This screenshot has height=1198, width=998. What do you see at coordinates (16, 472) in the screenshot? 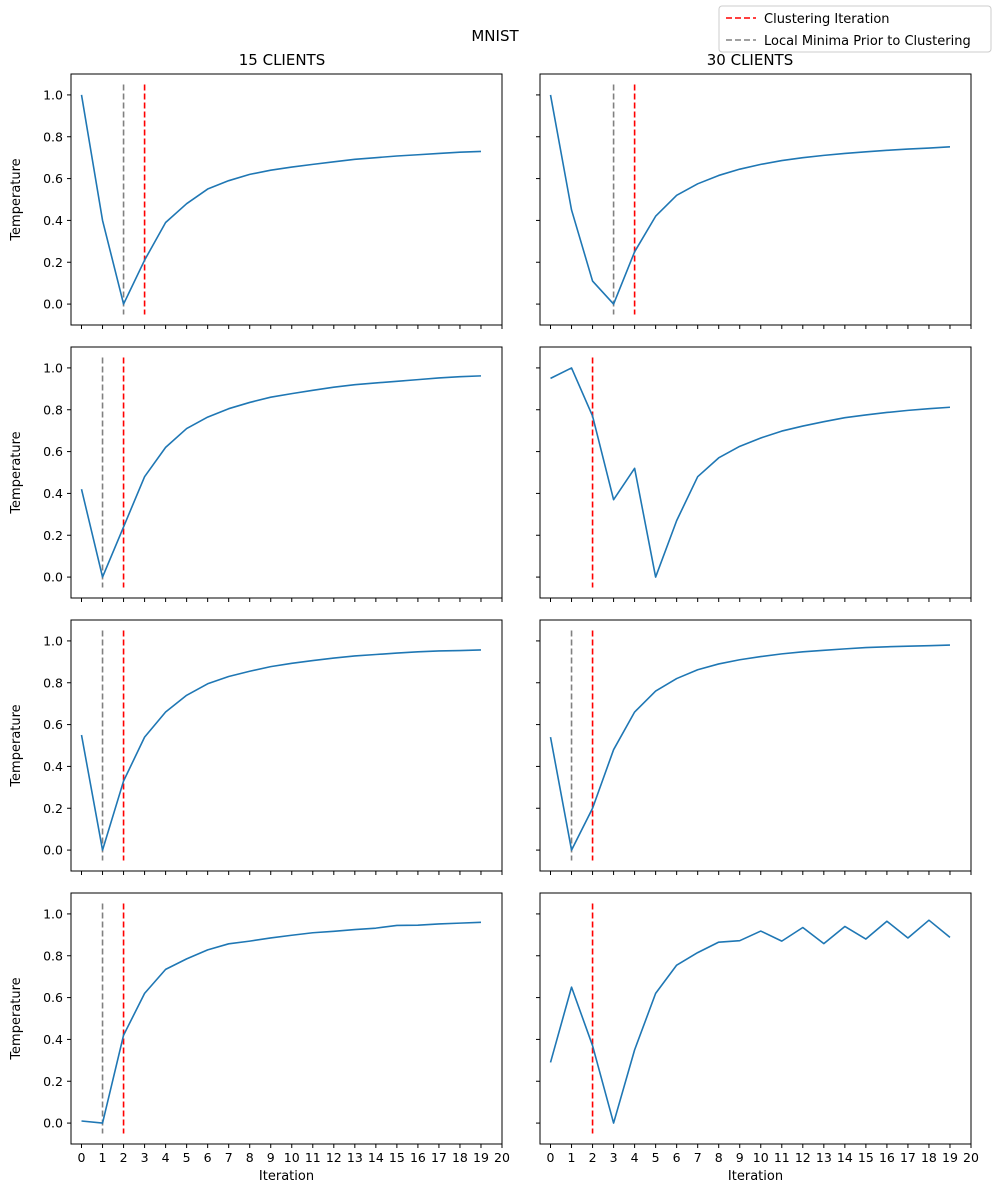
I see `panel-r2-15-clients-ylabel: Temperature` at bounding box center [16, 472].